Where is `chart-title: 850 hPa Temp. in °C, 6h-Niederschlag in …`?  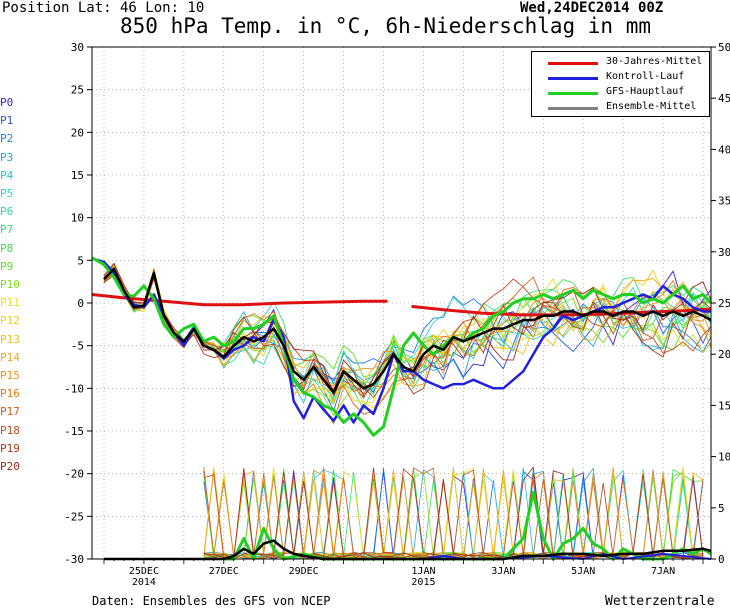
chart-title: 850 hPa Temp. in °C, 6h-Niederschlag in … is located at coordinates (386, 26).